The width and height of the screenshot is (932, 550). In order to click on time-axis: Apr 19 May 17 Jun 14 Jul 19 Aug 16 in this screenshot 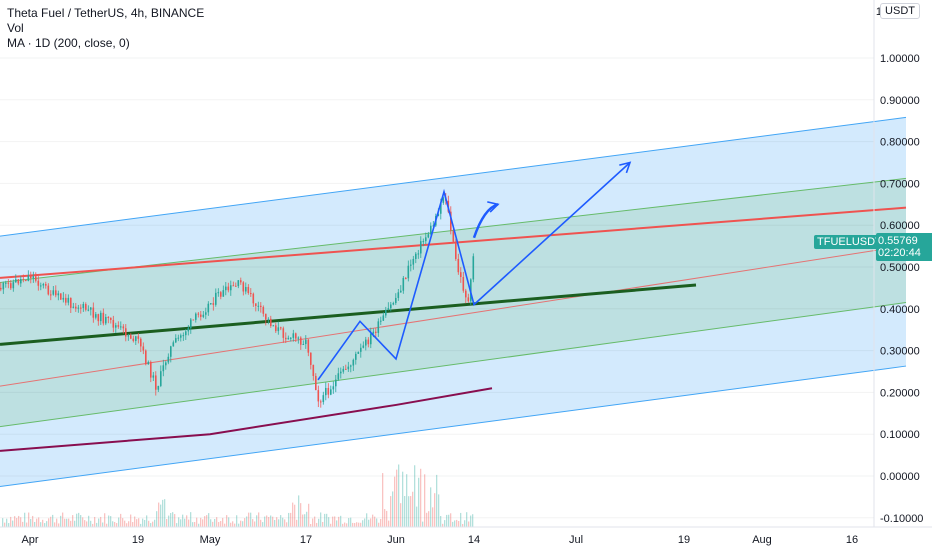, I will do `click(466, 536)`.